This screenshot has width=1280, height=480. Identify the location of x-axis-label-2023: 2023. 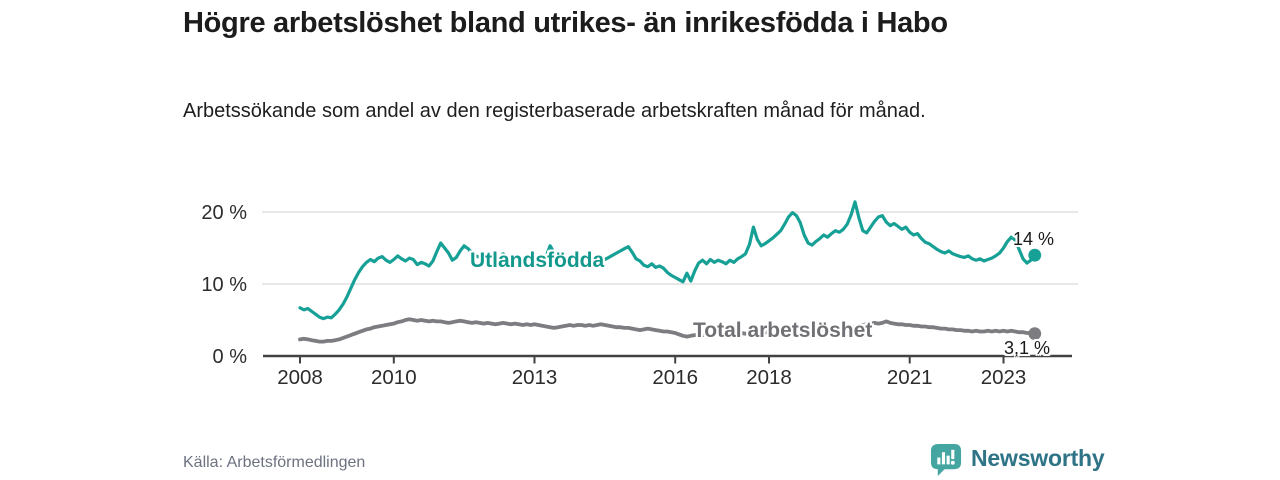
(1004, 377).